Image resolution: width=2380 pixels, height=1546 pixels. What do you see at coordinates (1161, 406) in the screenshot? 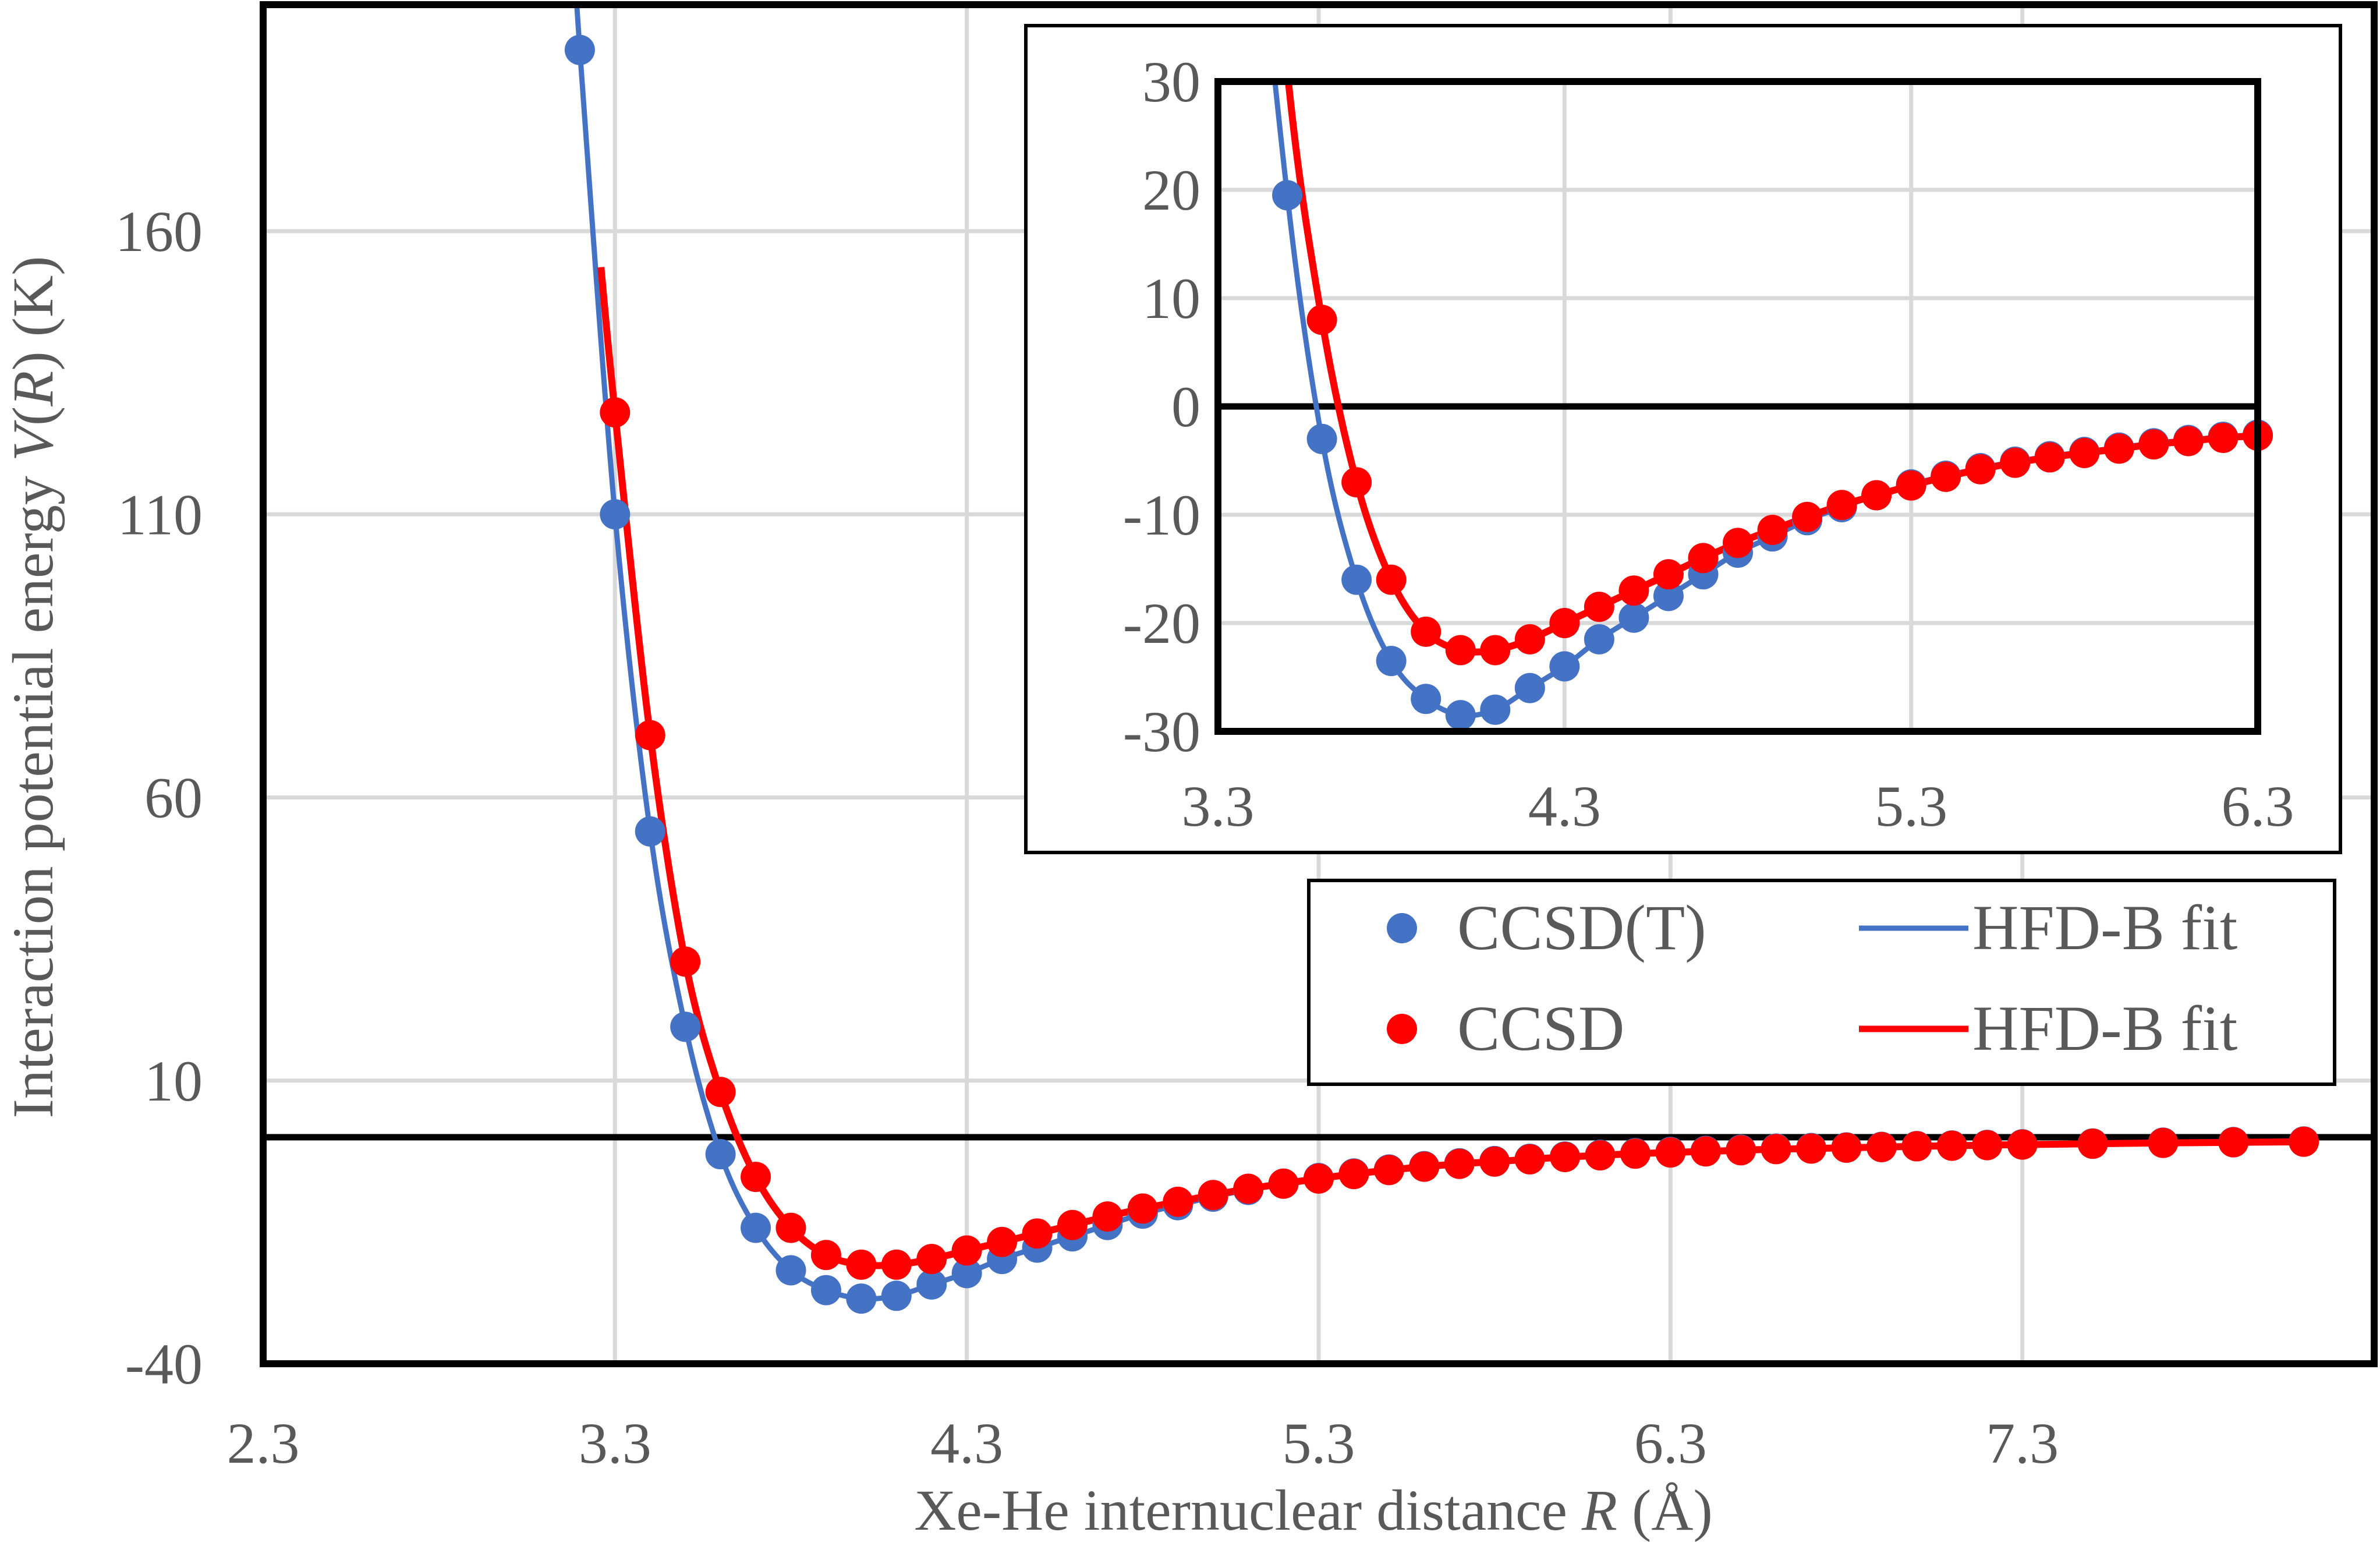
I see `inset-y-tick-labels: 30 20 10 0 -10 -20 -30` at bounding box center [1161, 406].